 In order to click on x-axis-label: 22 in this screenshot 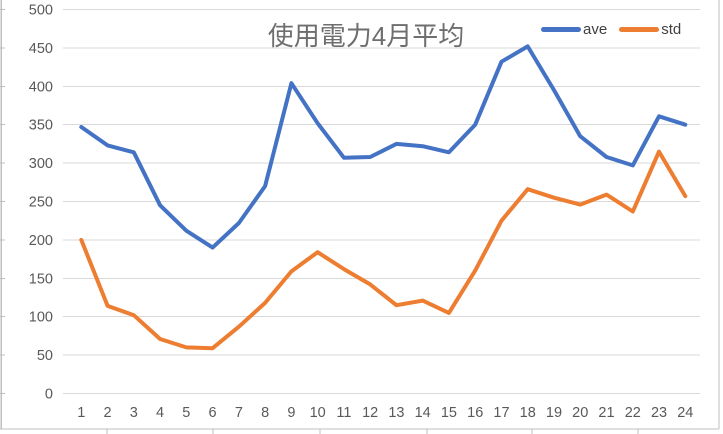, I will do `click(633, 413)`.